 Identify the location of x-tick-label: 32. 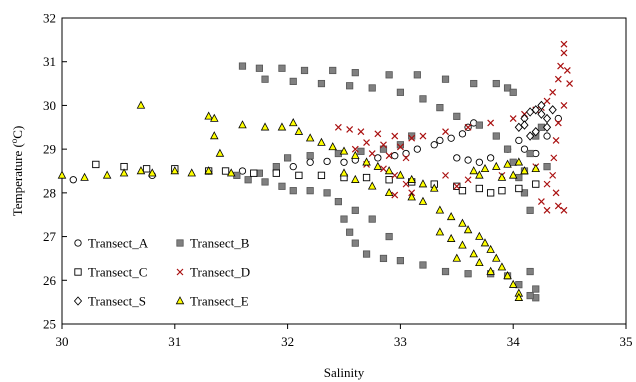
(287, 341).